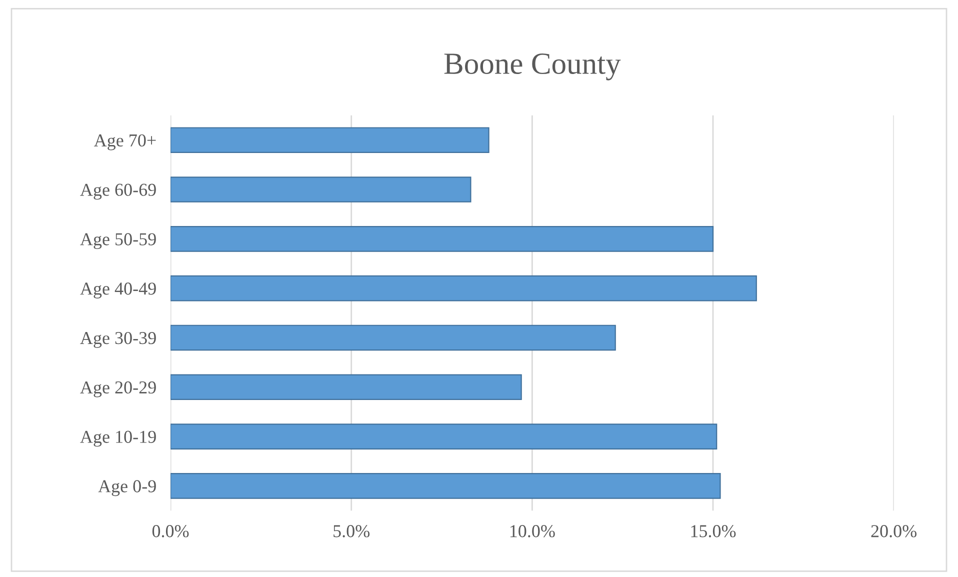  I want to click on y-tick-label: Age 50-59, so click(118, 241).